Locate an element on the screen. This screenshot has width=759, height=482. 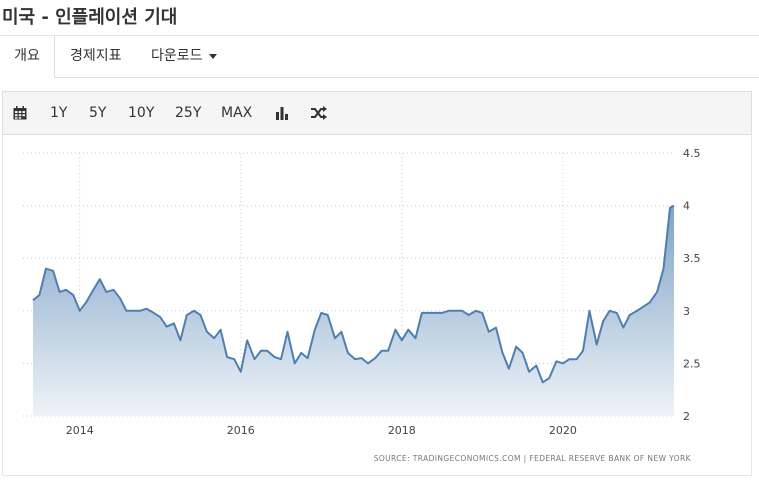
y-tick-label: 2 is located at coordinates (686, 416).